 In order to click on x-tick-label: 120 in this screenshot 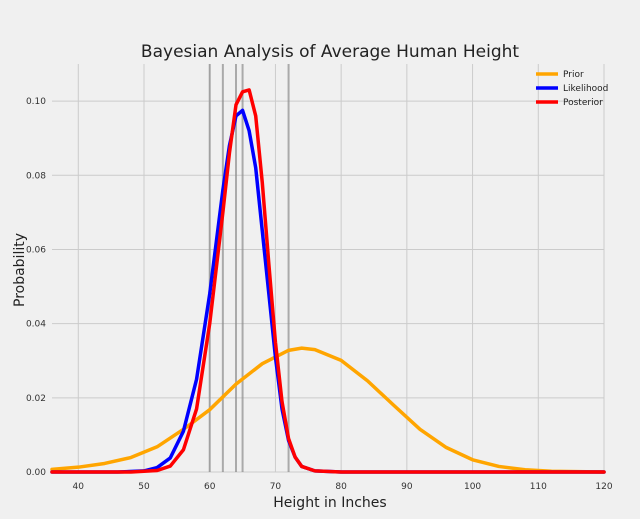, I will do `click(603, 487)`.